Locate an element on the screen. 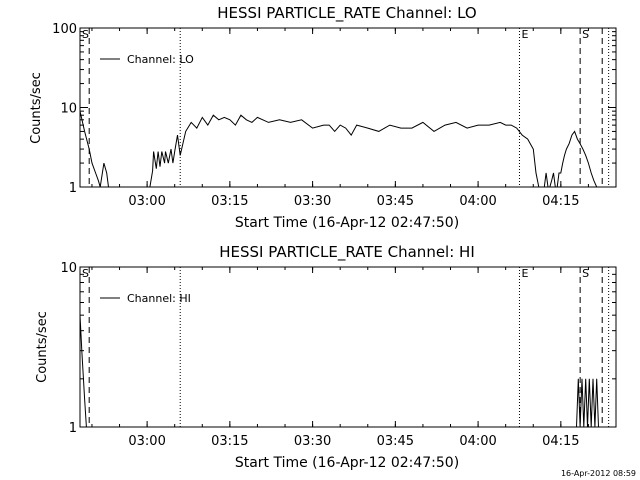  series-line-channel-lo is located at coordinates (344, 149).